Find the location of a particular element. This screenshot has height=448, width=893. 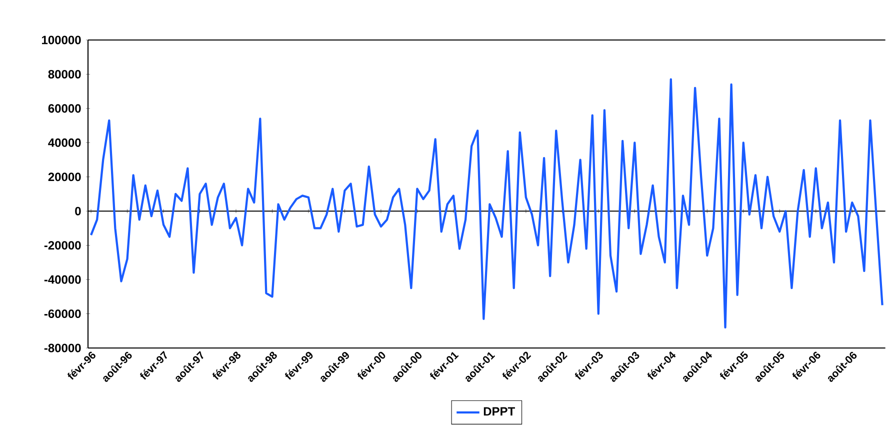

y-tick-label: 80000 is located at coordinates (64, 74).